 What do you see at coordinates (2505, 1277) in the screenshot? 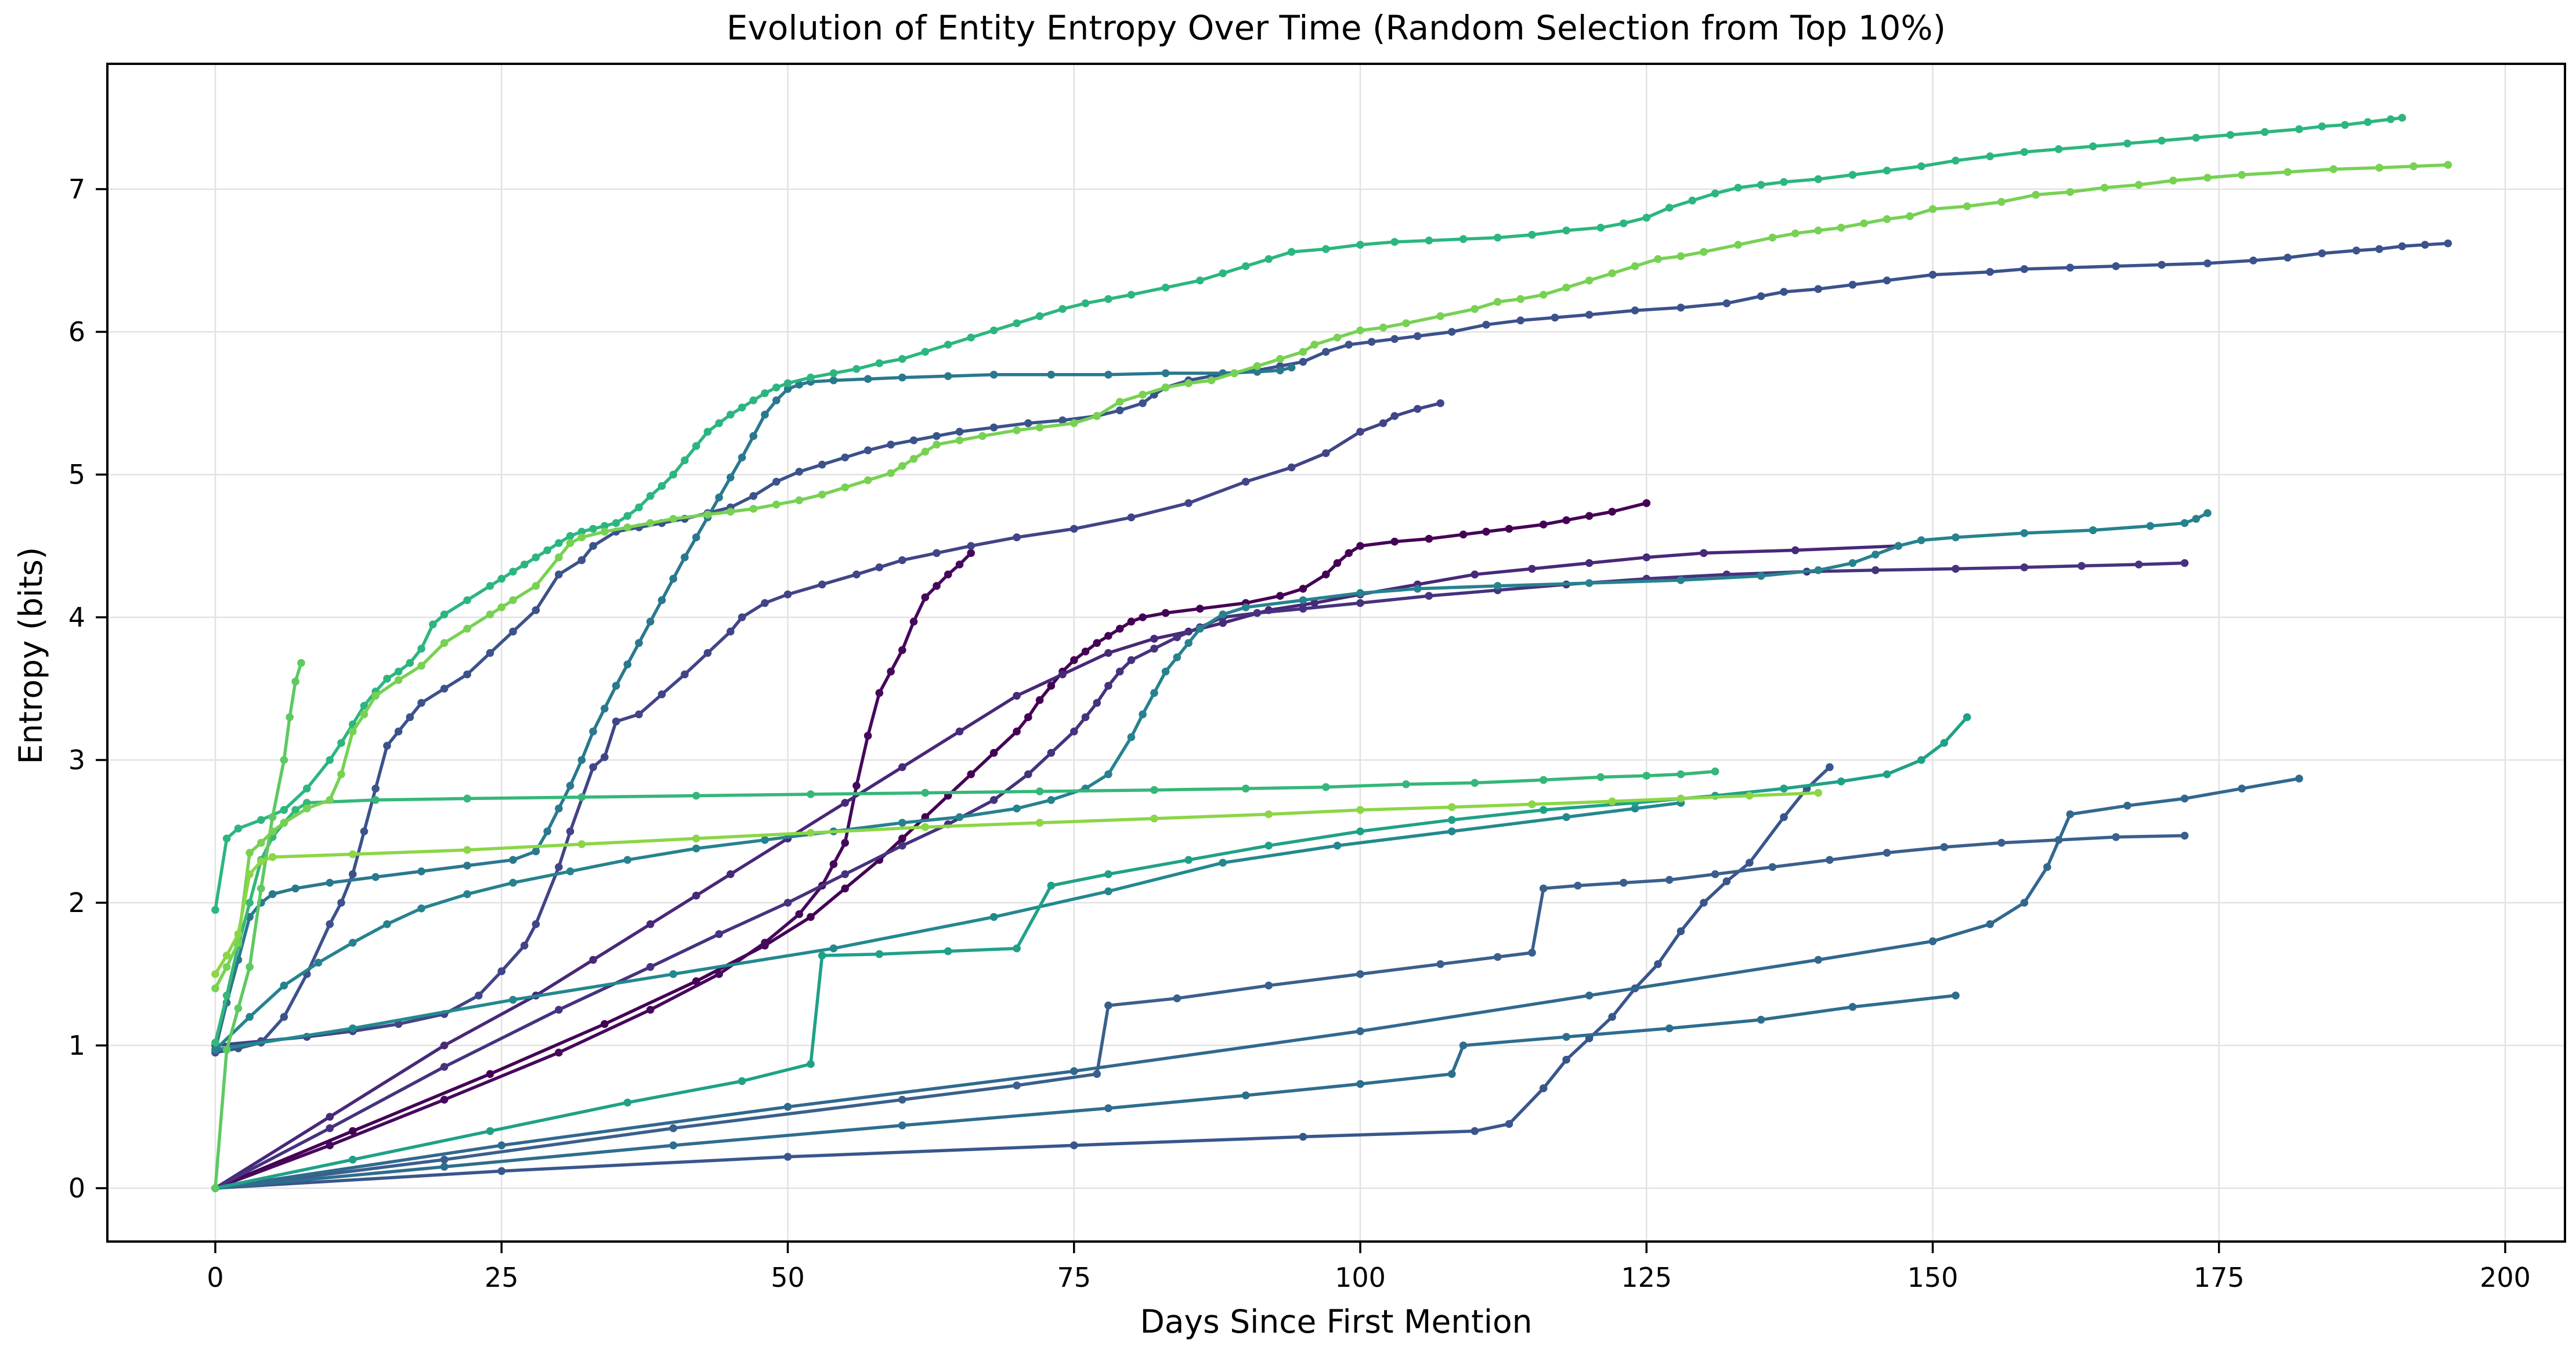
I see `x-tick-label: 200` at bounding box center [2505, 1277].